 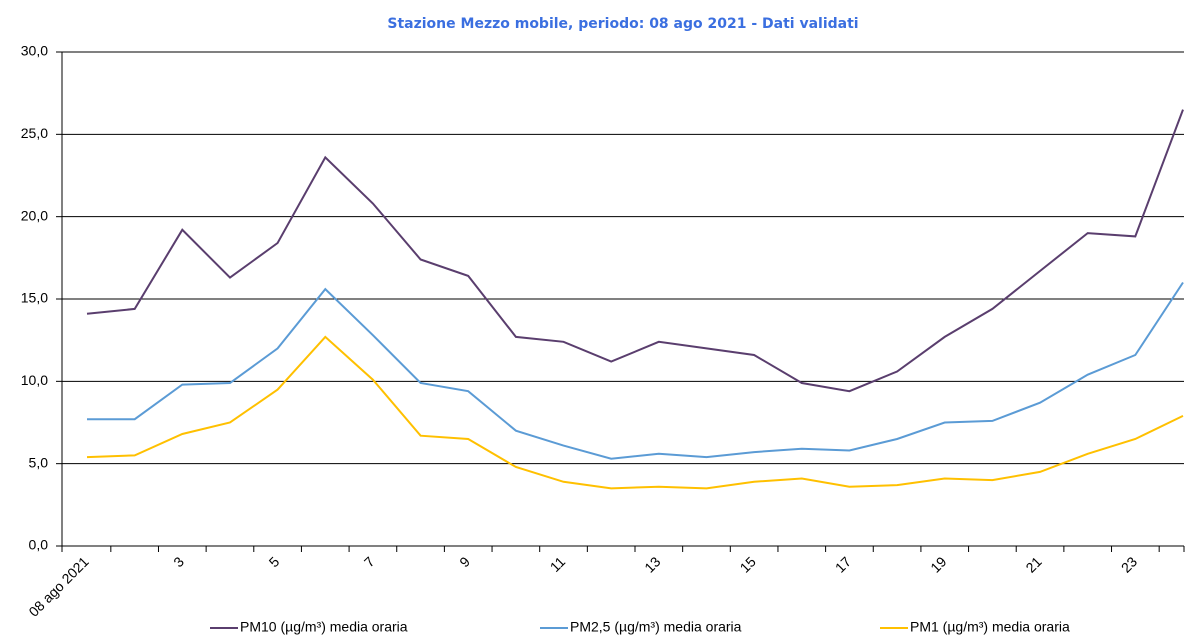 What do you see at coordinates (274, 561) in the screenshot?
I see `x-tick-label: 5` at bounding box center [274, 561].